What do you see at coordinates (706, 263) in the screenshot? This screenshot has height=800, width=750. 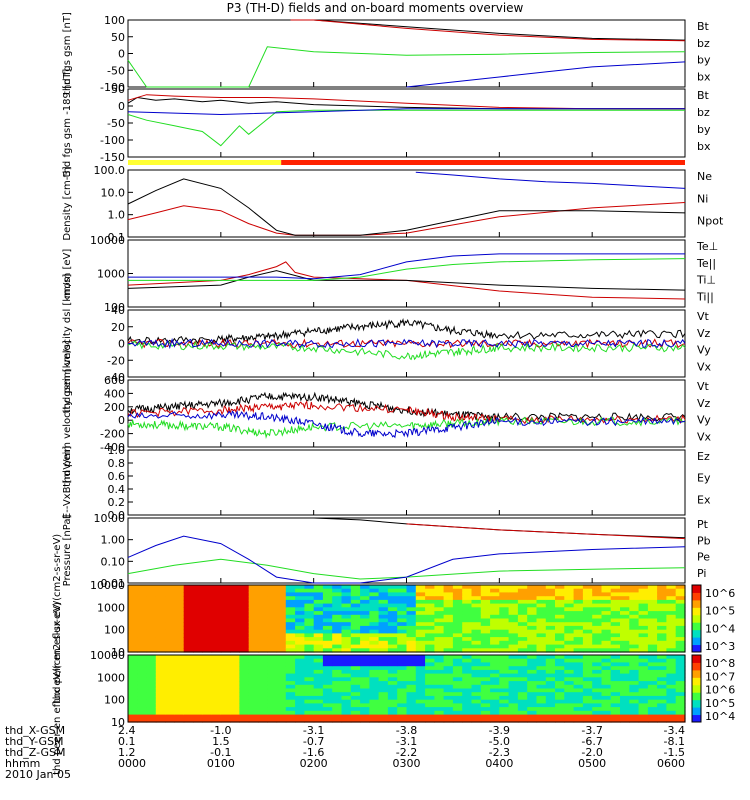 I see `legend-te: Te||` at bounding box center [706, 263].